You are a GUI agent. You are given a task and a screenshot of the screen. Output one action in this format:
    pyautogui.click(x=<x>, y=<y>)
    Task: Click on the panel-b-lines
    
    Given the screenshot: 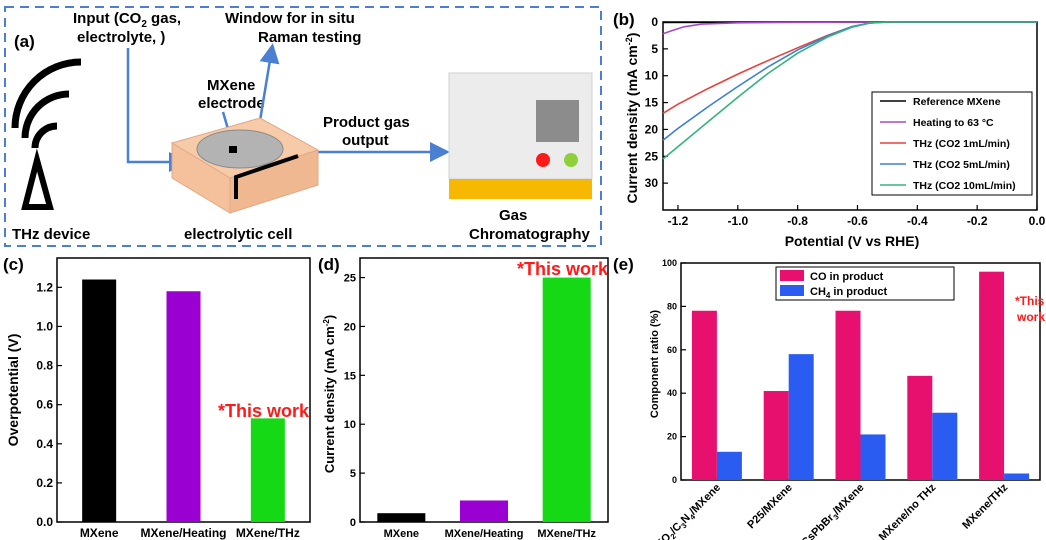 What is the action you would take?
    pyautogui.click(x=849, y=90)
    